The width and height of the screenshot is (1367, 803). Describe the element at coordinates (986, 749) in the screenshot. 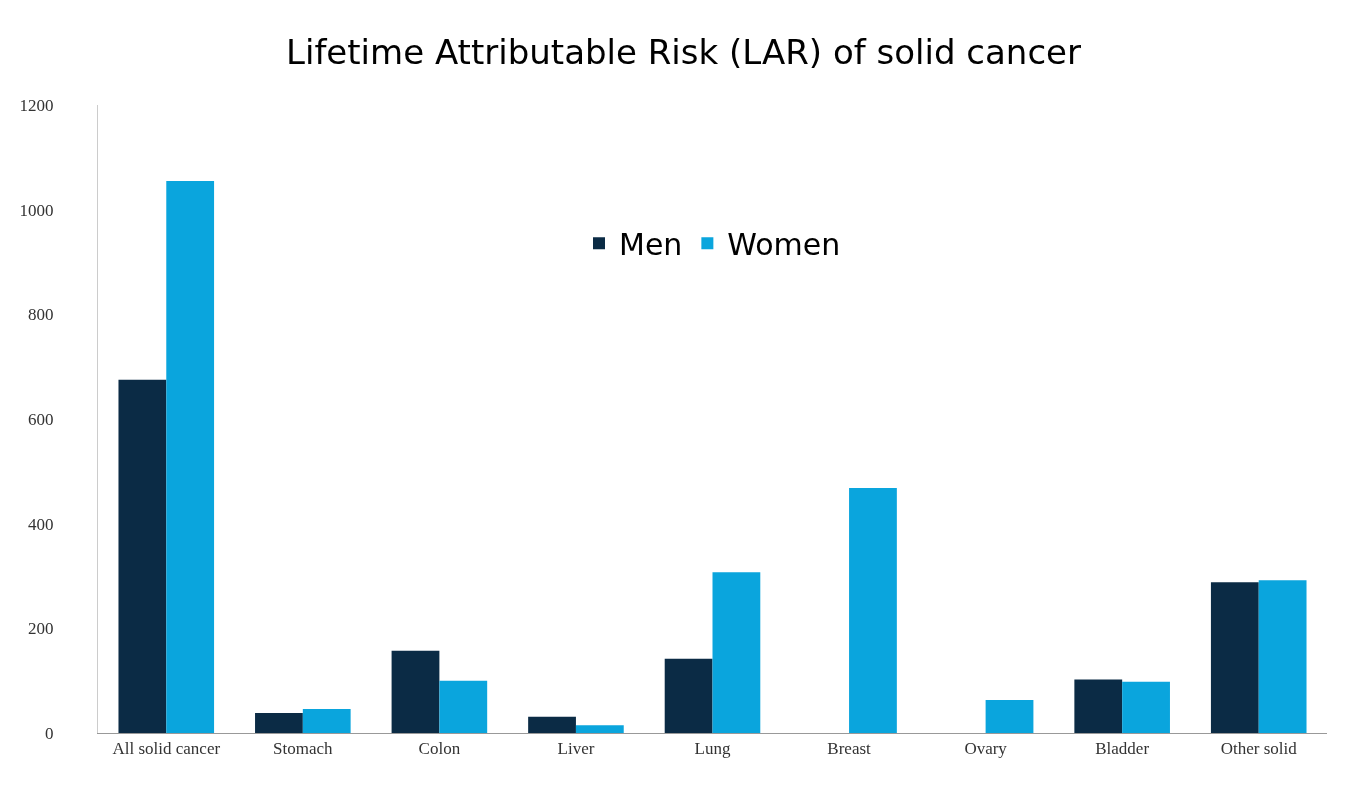

I see `x-tick-label: Ovary` at that location.